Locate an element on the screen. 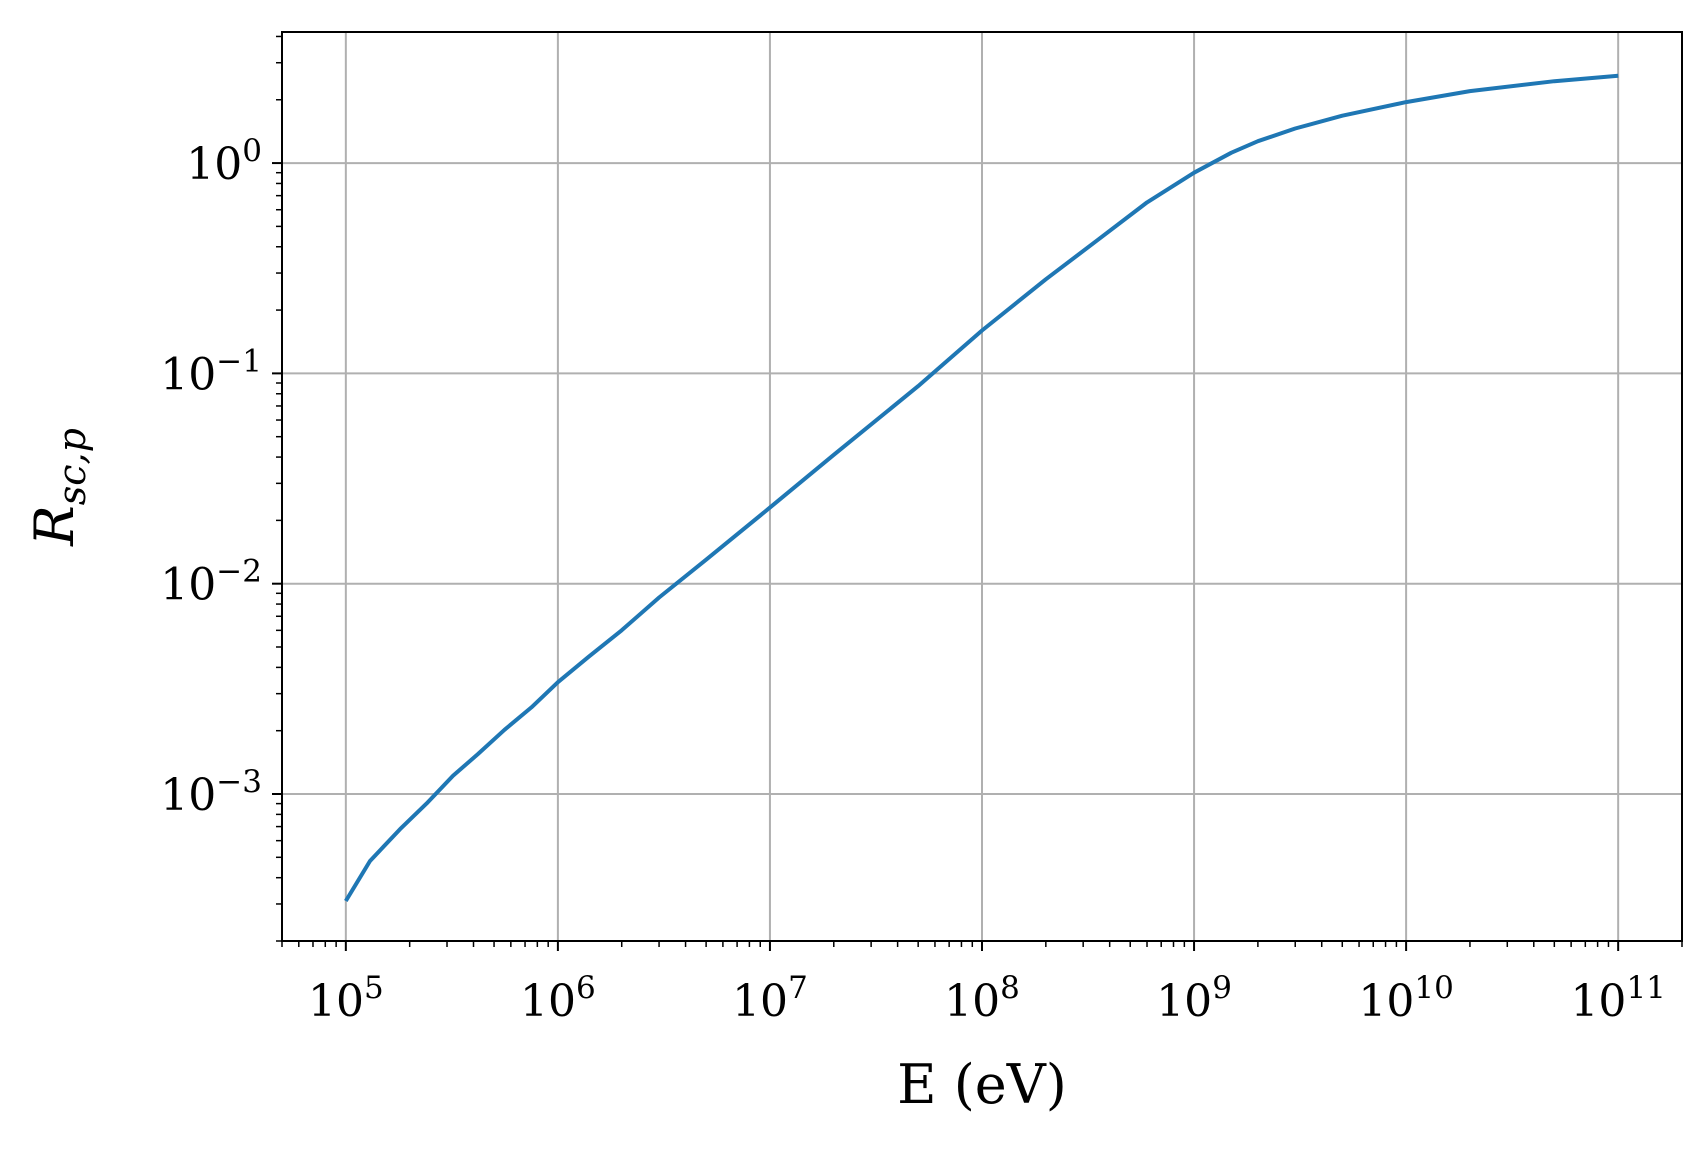 This screenshot has width=1704, height=1152. y-tick-label-exponent: −2 is located at coordinates (239, 572).